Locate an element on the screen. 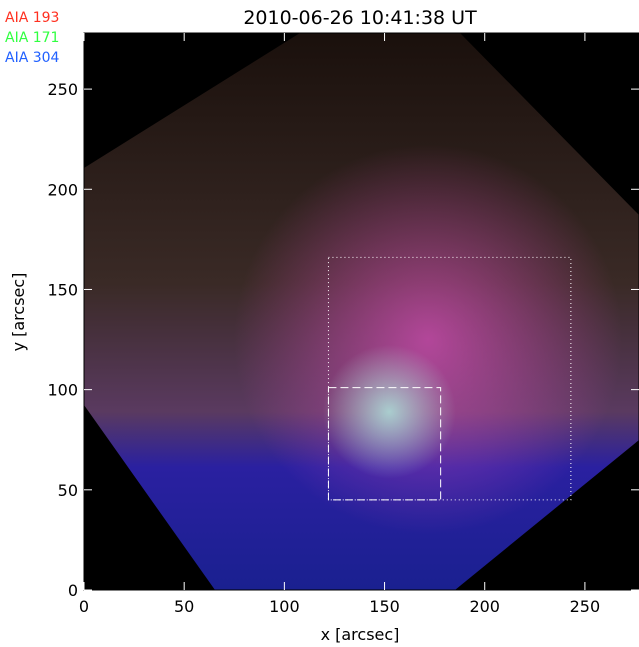 Image resolution: width=639 pixels, height=647 pixels. x-tick-label: 250 is located at coordinates (585, 606).